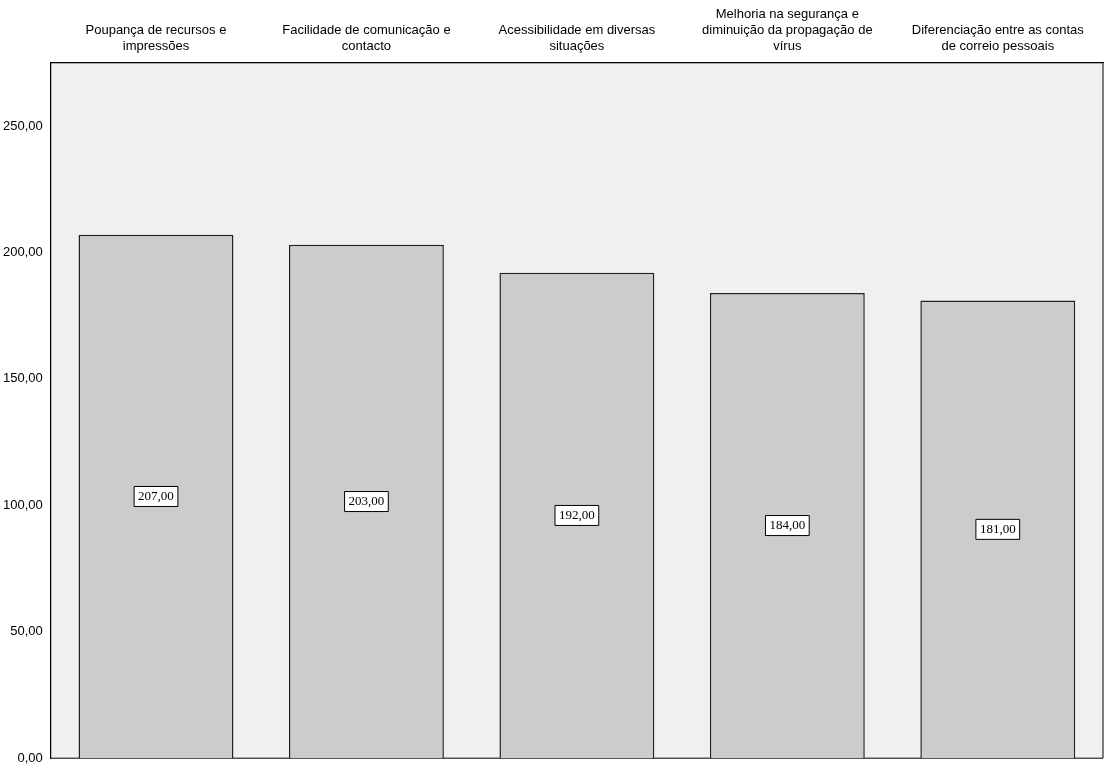  What do you see at coordinates (23, 378) in the screenshot?
I see `y-tick-label: 150,00` at bounding box center [23, 378].